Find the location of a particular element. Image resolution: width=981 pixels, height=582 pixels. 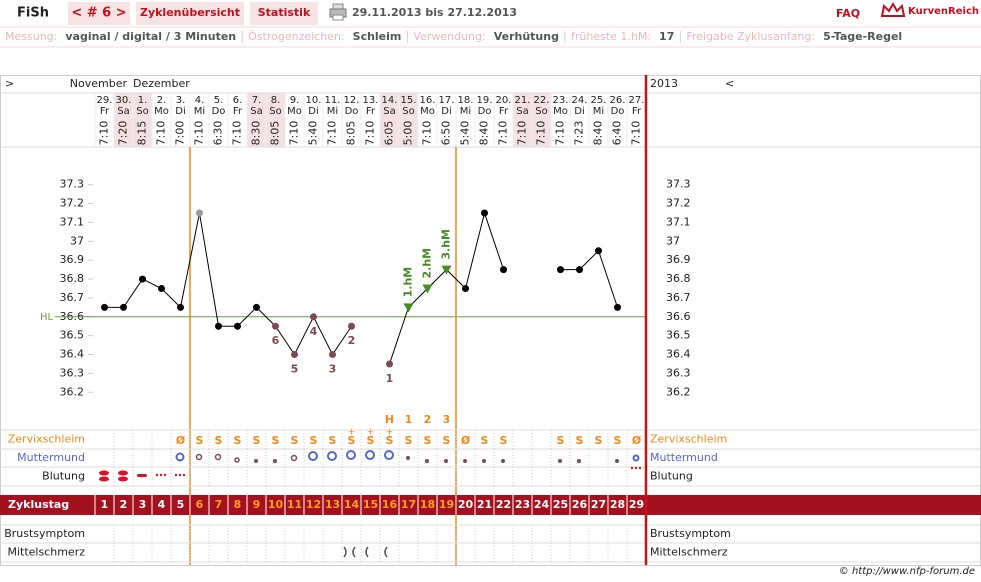

day-label: 3. is located at coordinates (181, 100).